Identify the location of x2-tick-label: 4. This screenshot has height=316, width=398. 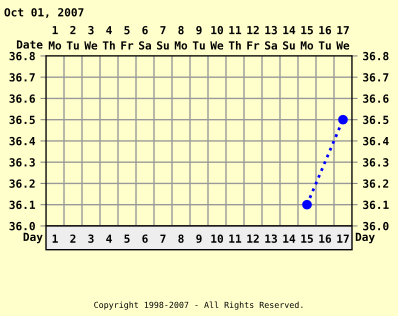
(109, 30).